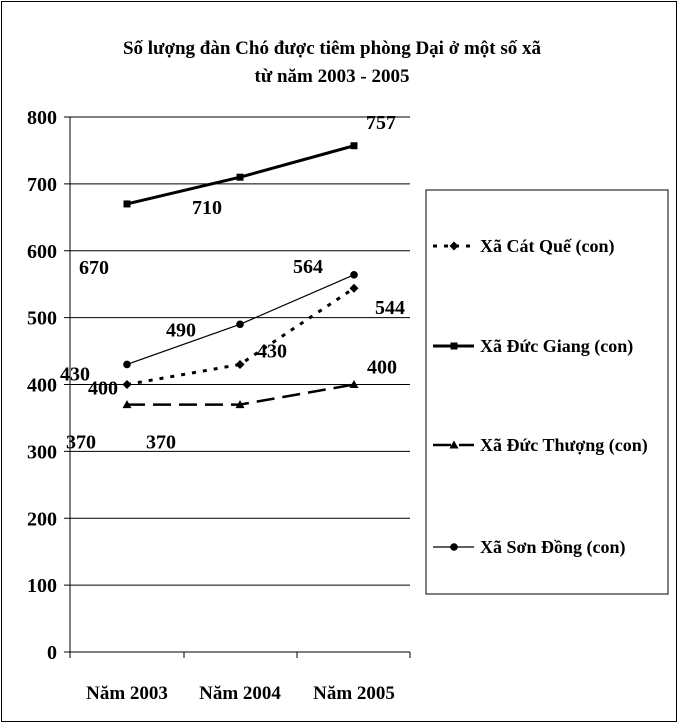 Image resolution: width=679 pixels, height=726 pixels. What do you see at coordinates (52, 653) in the screenshot?
I see `y-tick-label: 0` at bounding box center [52, 653].